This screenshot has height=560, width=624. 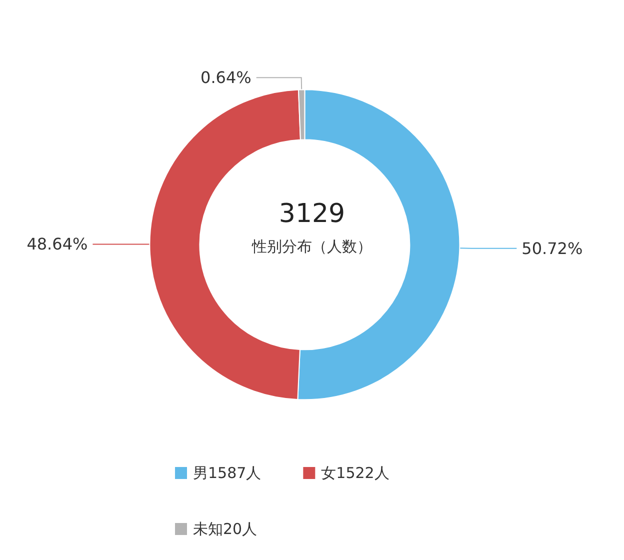 What do you see at coordinates (355, 473) in the screenshot?
I see `legend-label: 女1522人` at bounding box center [355, 473].